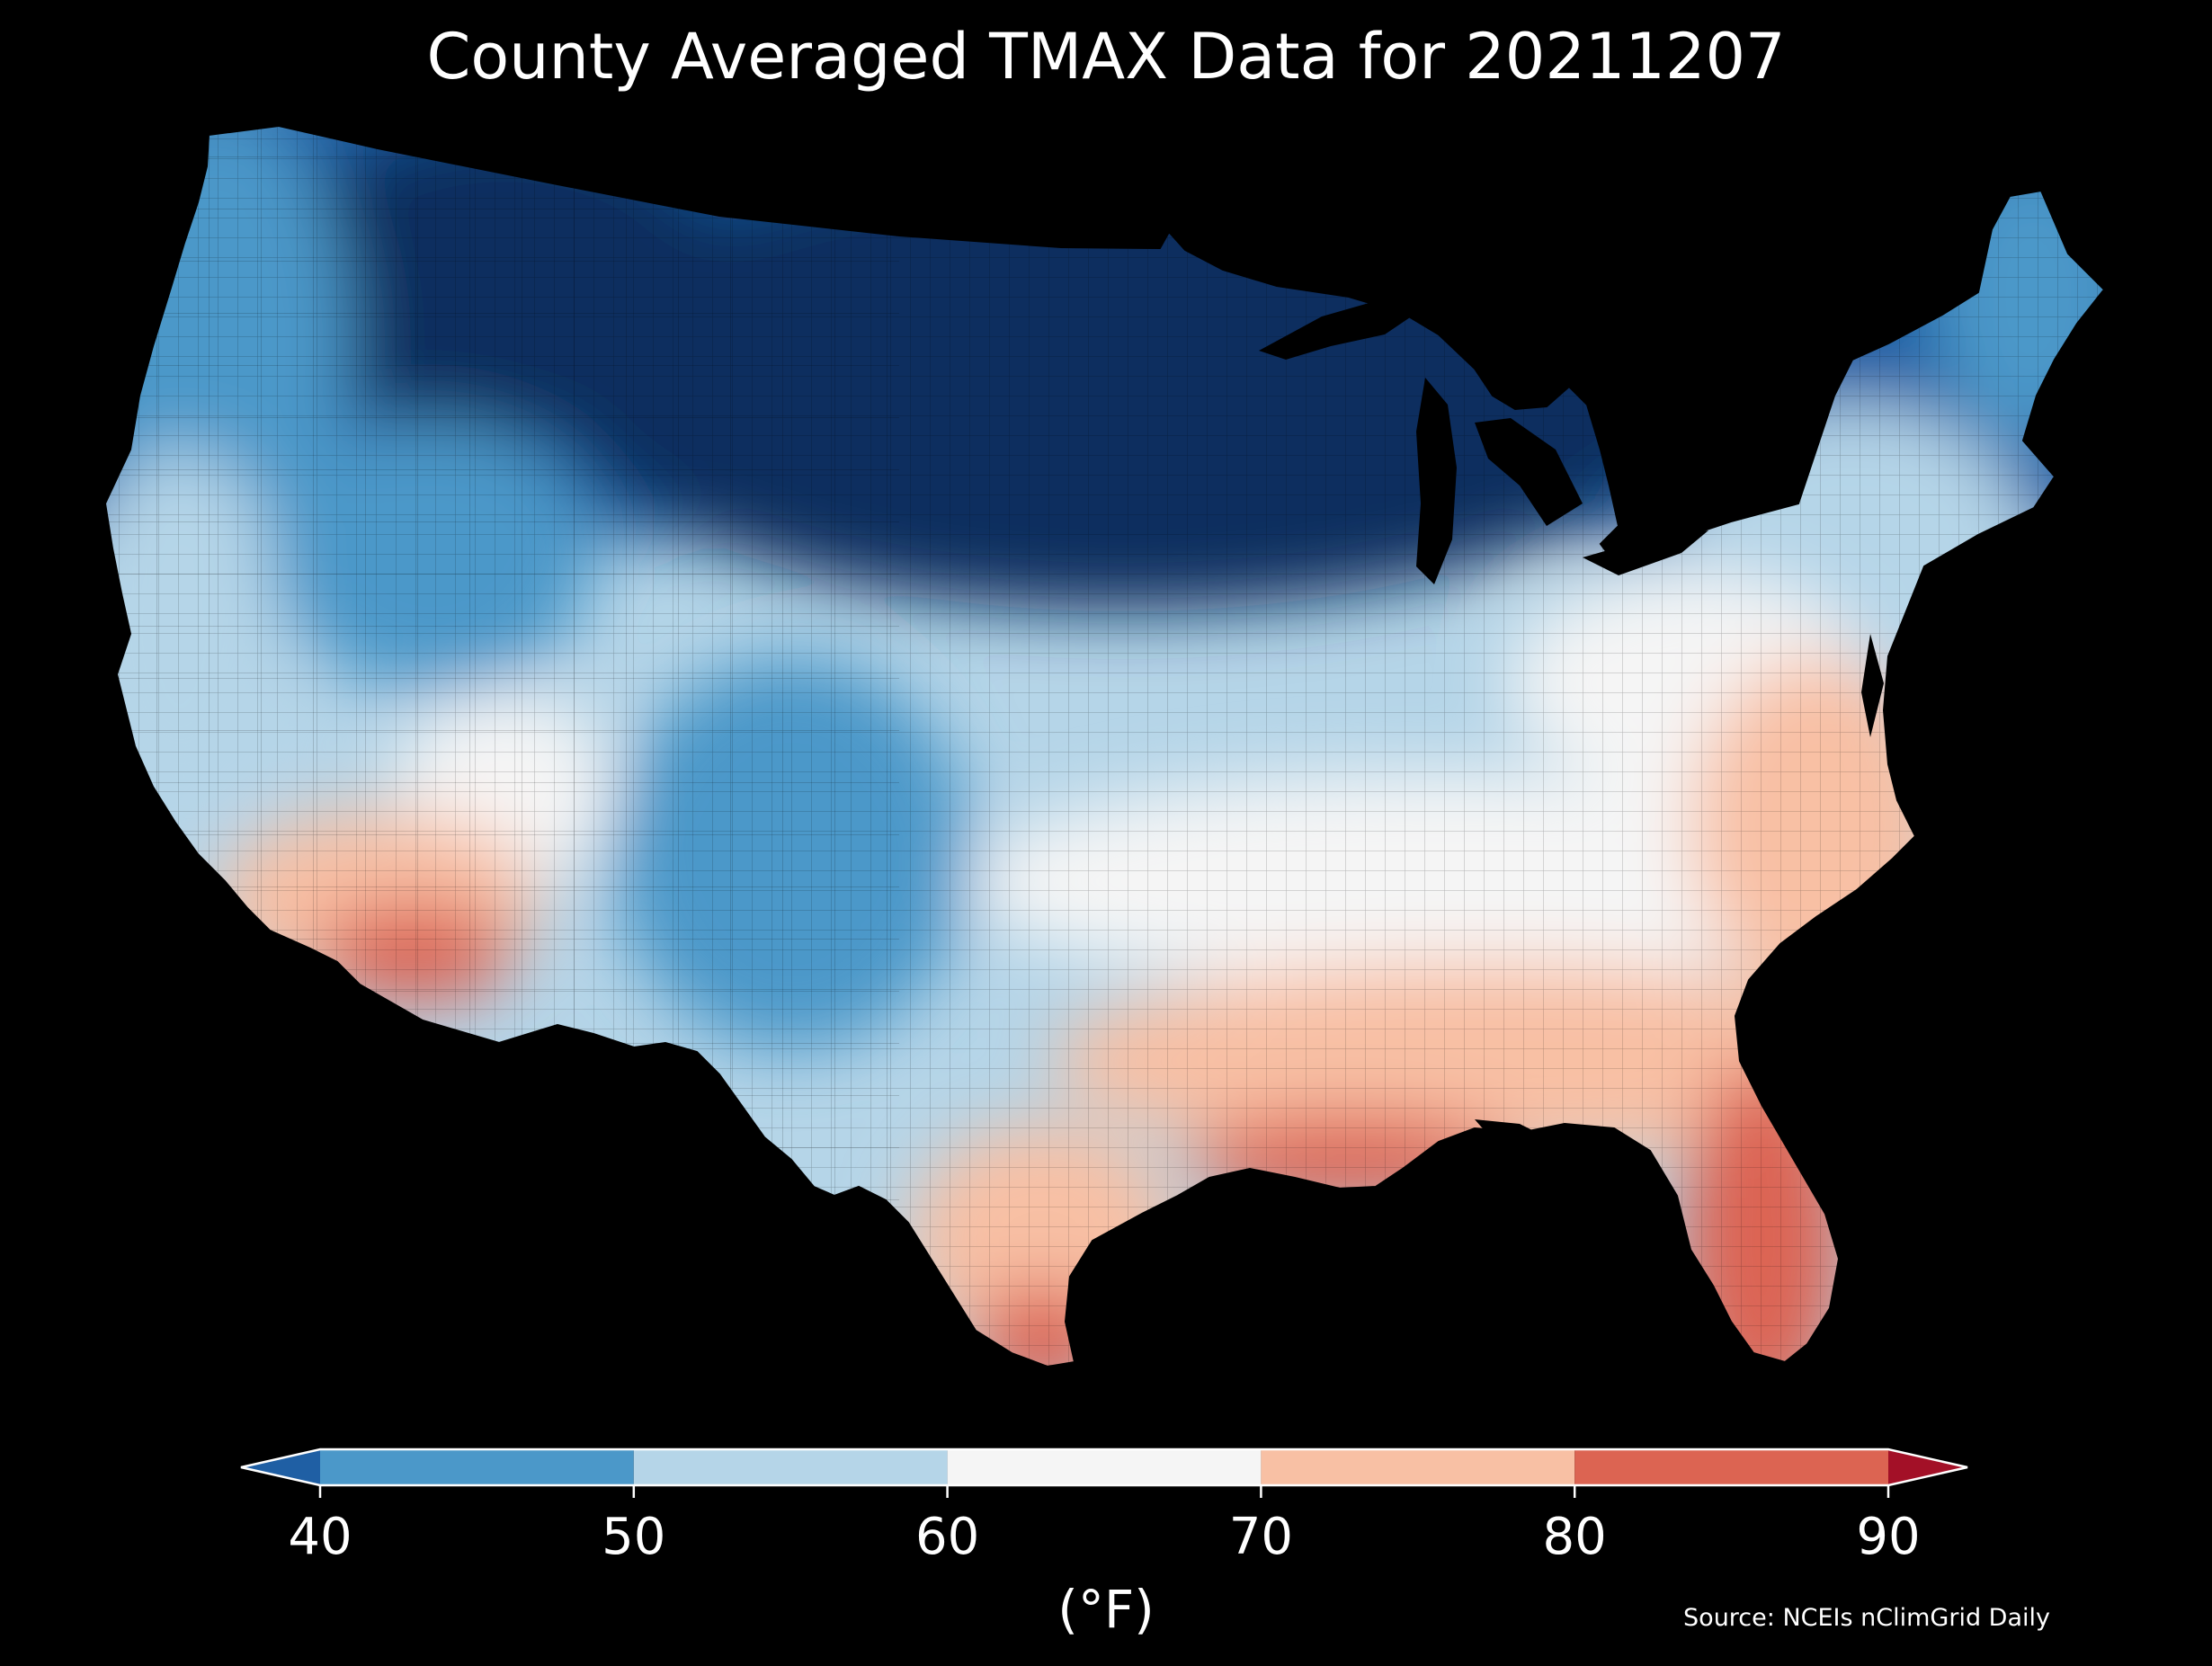 This screenshot has height=1666, width=2212. I want to click on colorbar-tick-label-0: 40, so click(320, 1537).